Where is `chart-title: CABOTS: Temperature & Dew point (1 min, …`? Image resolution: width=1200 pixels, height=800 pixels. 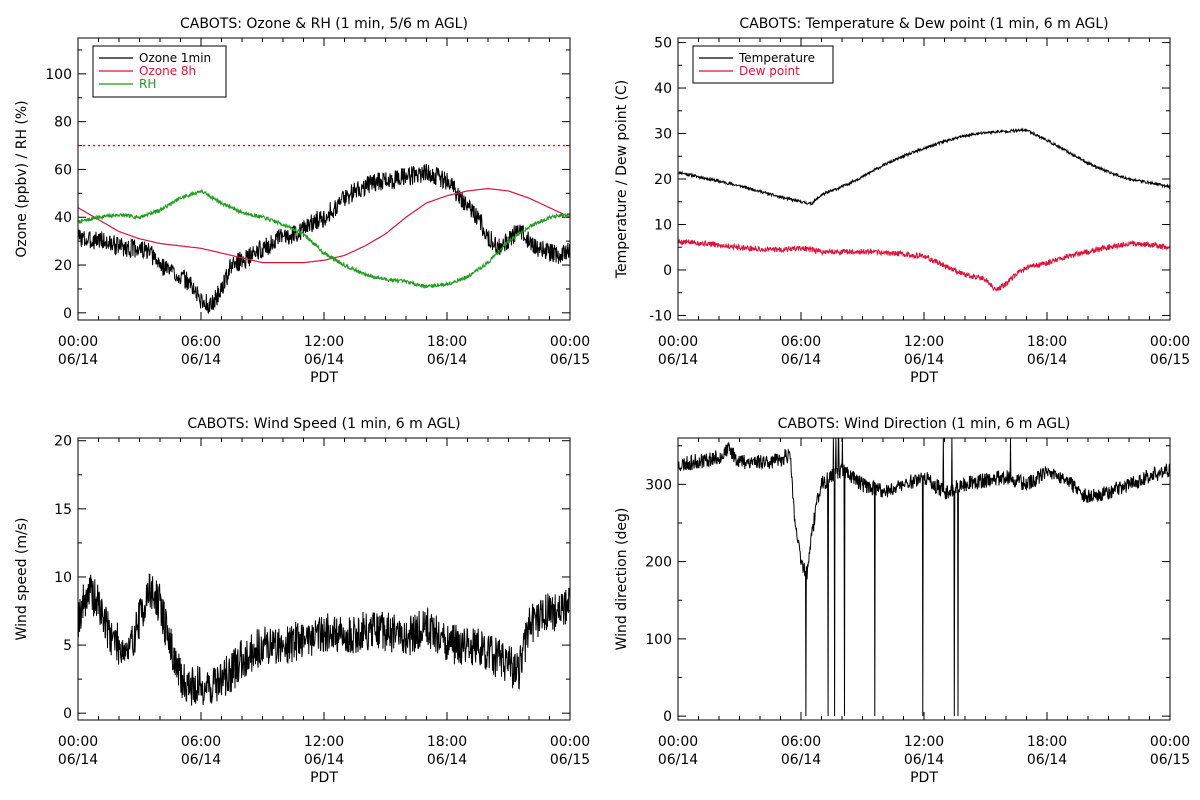
chart-title: CABOTS: Temperature & Dew point (1 min, … is located at coordinates (923, 24).